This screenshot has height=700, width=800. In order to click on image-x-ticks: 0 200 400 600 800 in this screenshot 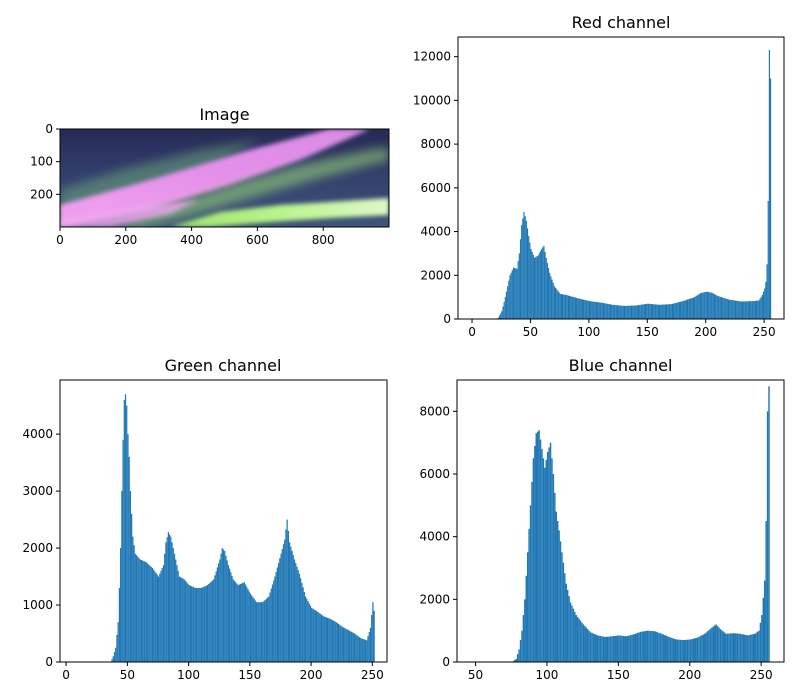, I will do `click(195, 237)`.